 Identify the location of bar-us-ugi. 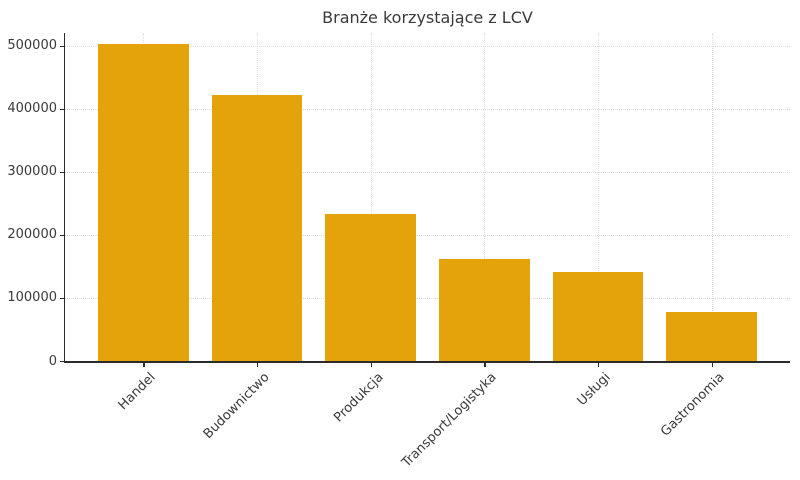
(598, 316).